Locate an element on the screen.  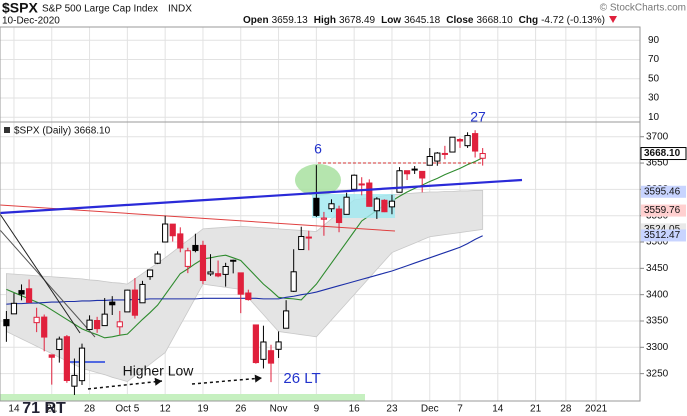
price-label: 3512.47 is located at coordinates (662, 235).